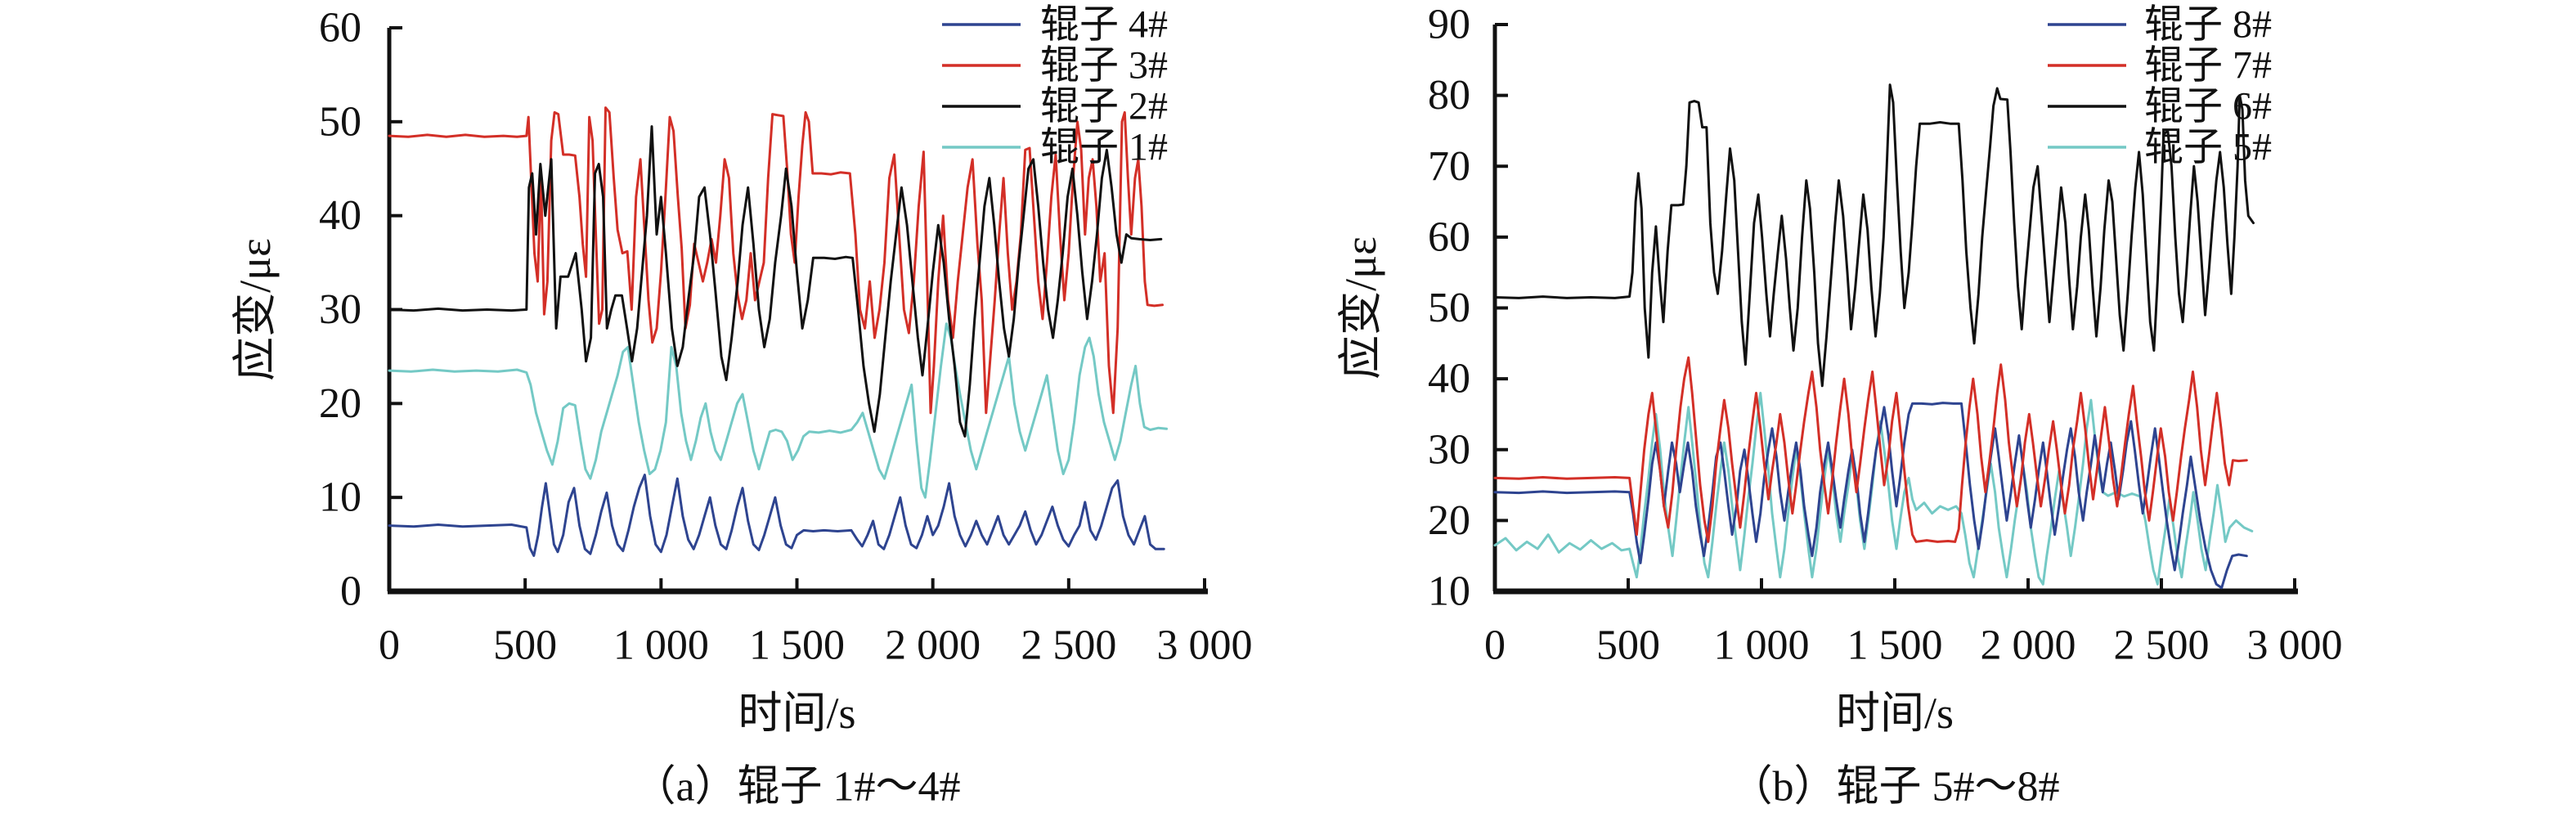 This screenshot has height=822, width=2576. What do you see at coordinates (1449, 25) in the screenshot?
I see `y-tick-label: 90` at bounding box center [1449, 25].